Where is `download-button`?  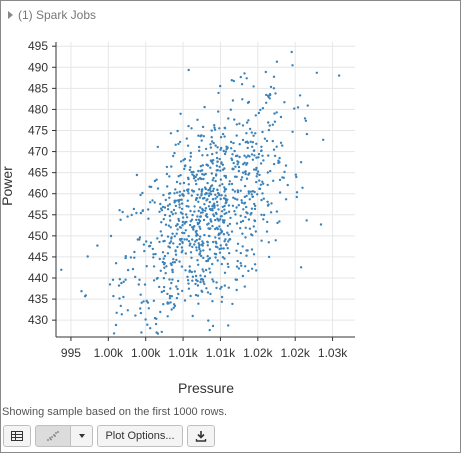
download-button is located at coordinates (201, 436).